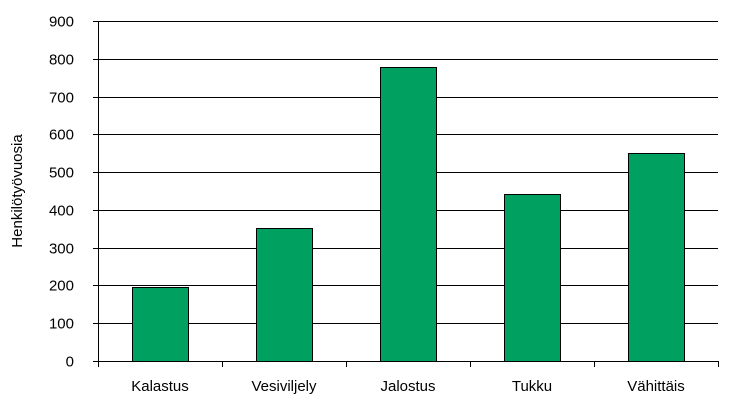 The width and height of the screenshot is (733, 398). I want to click on y-tick-label: 0, so click(70, 362).